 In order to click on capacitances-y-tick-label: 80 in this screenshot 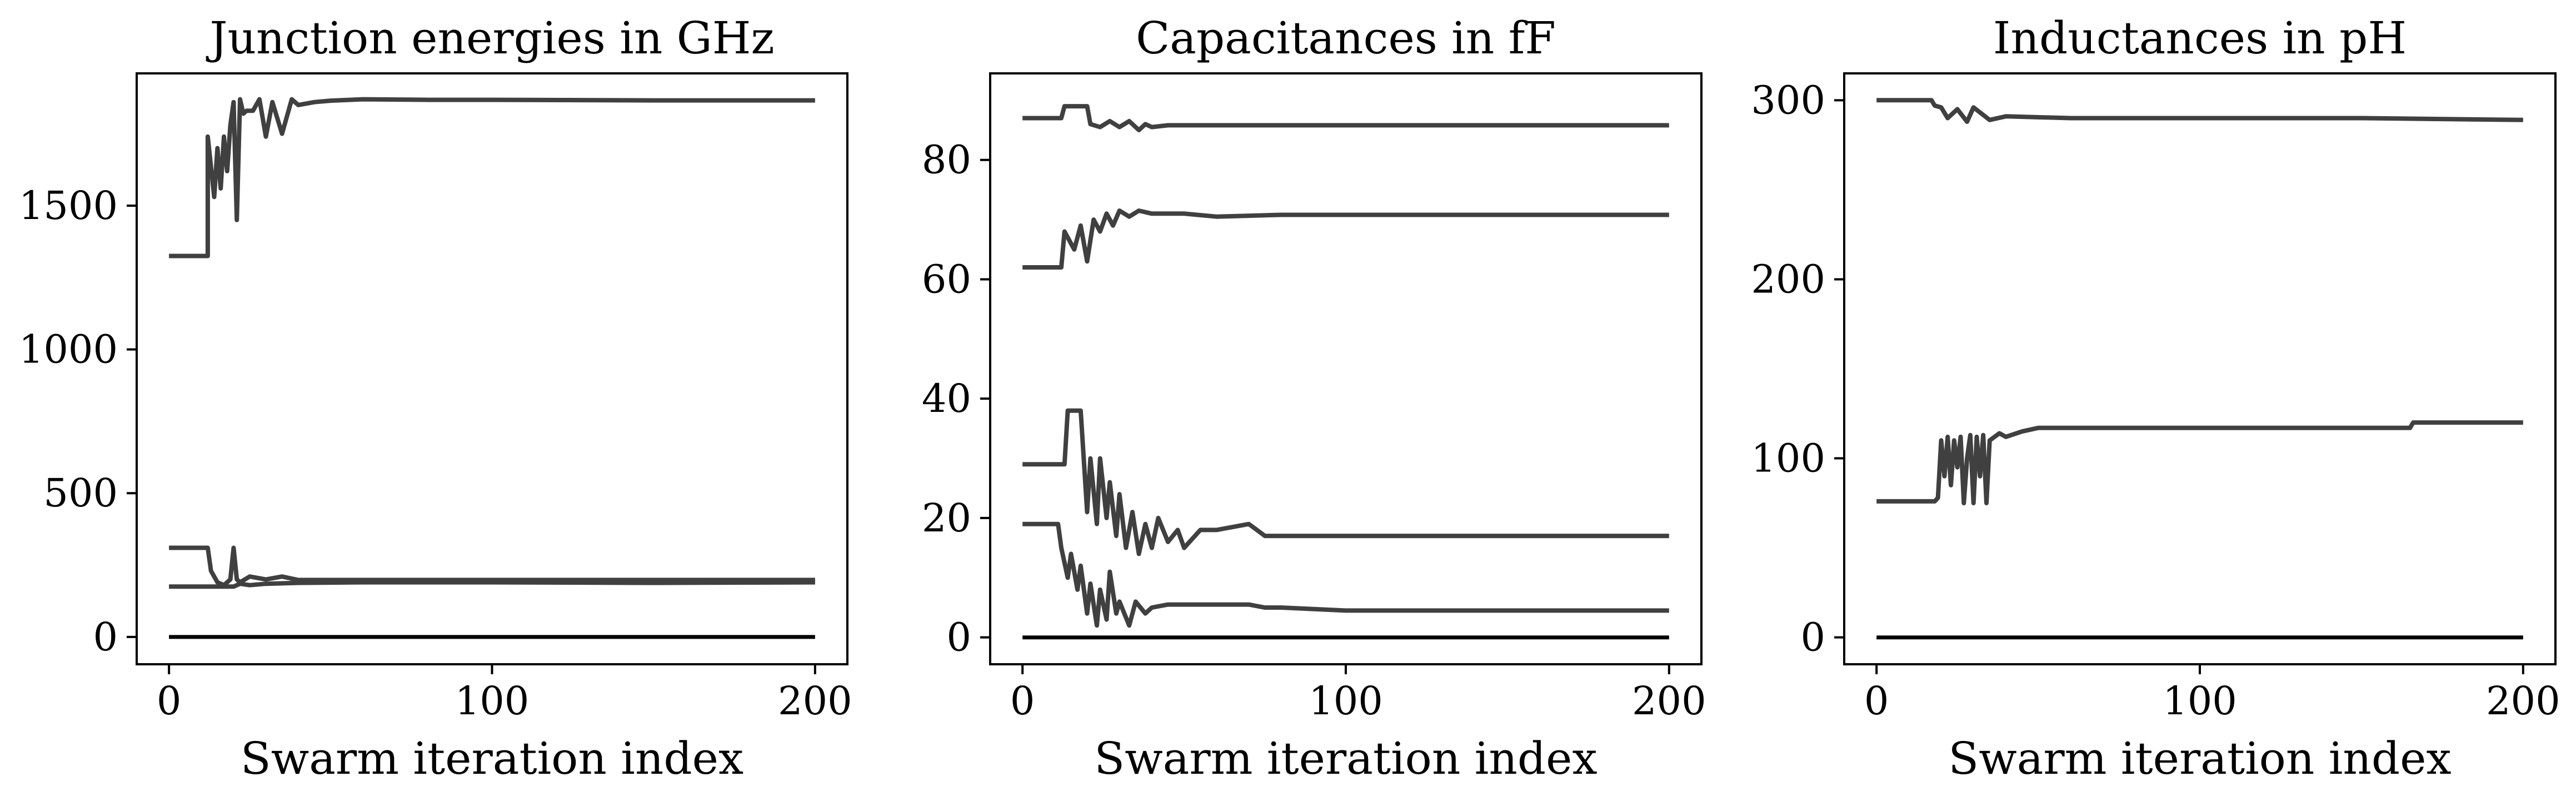, I will do `click(946, 160)`.